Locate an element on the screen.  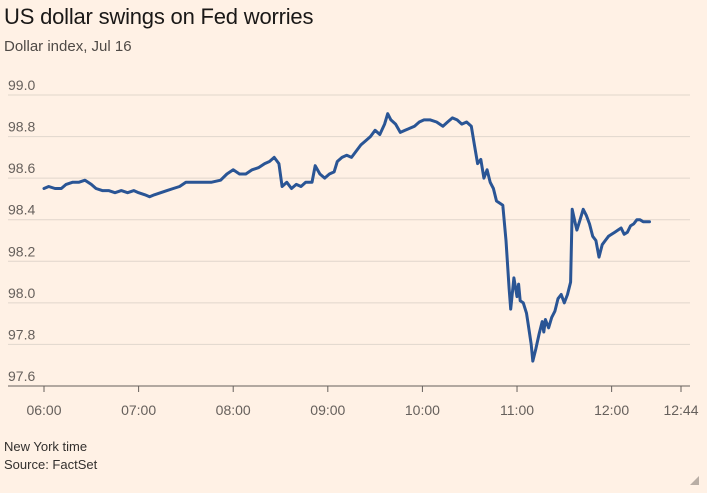
y-tick-label: 98.6 is located at coordinates (21, 168).